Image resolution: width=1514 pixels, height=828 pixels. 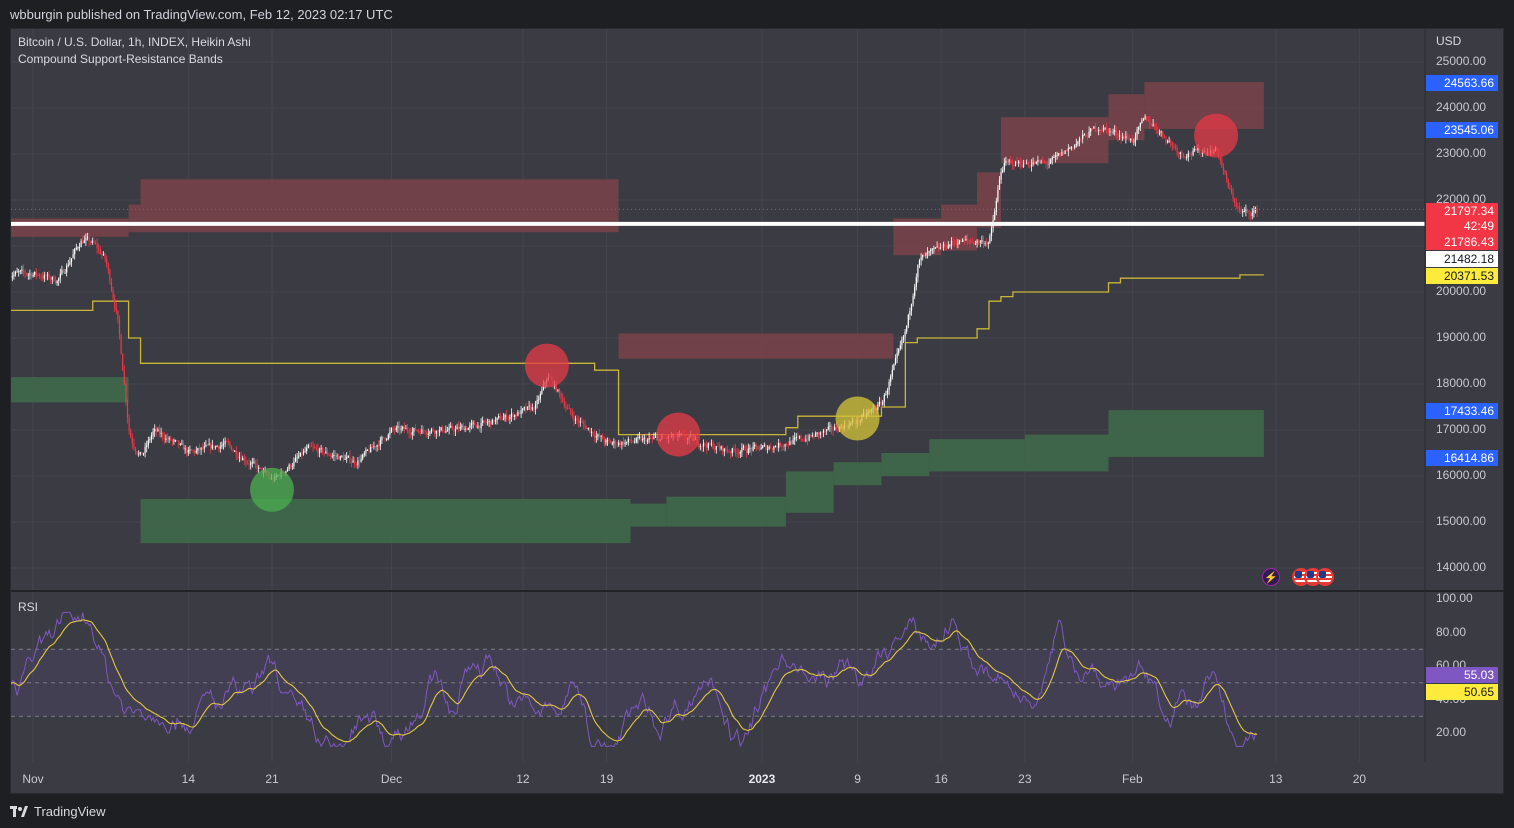 I want to click on currency-label: USD, so click(x=1449, y=41).